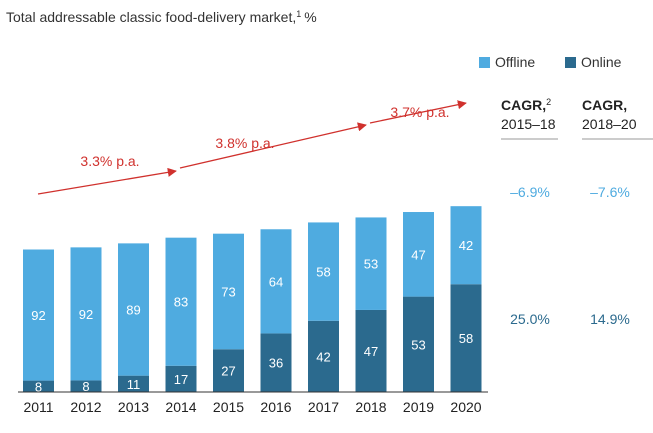  Describe the element at coordinates (228, 407) in the screenshot. I see `x-tick-2015: 2015` at that location.